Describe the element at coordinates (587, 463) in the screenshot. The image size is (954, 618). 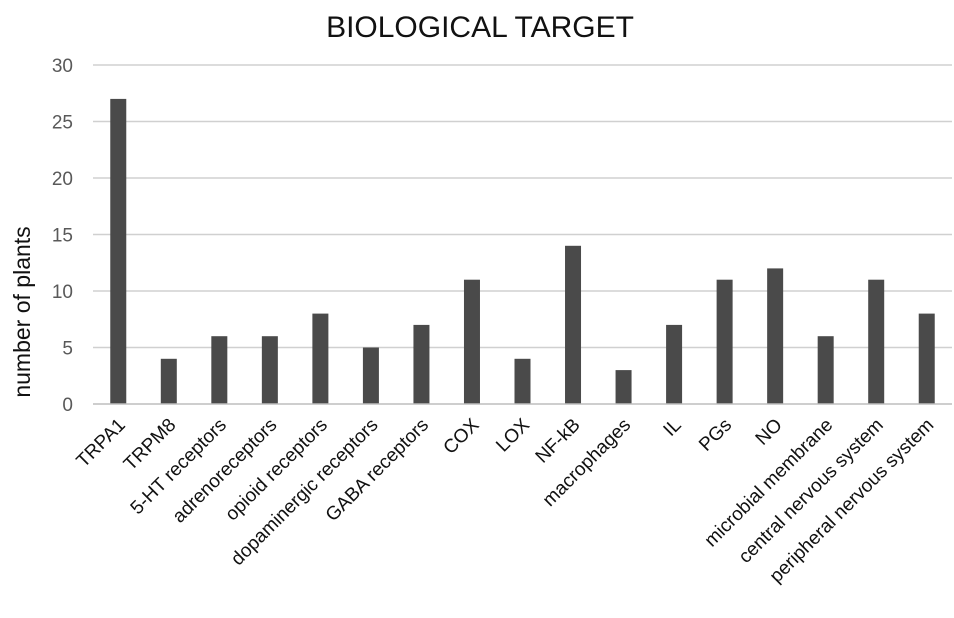
I see `x-tick-label: macrophages` at that location.